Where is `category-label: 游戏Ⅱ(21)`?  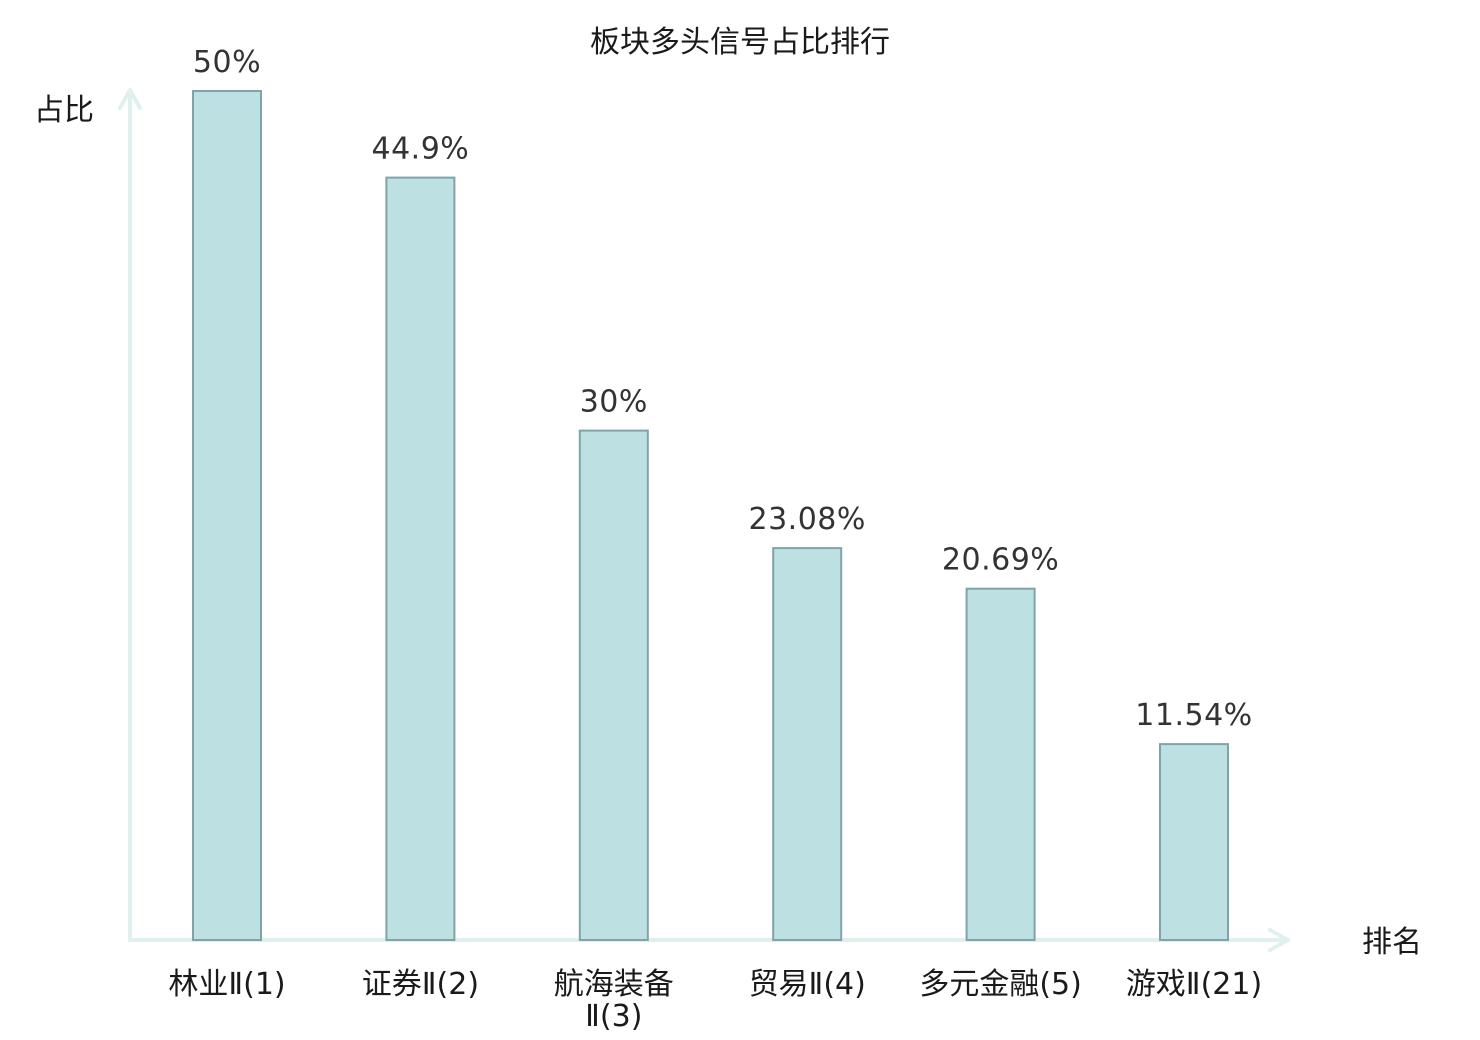 category-label: 游戏Ⅱ(21) is located at coordinates (1194, 984).